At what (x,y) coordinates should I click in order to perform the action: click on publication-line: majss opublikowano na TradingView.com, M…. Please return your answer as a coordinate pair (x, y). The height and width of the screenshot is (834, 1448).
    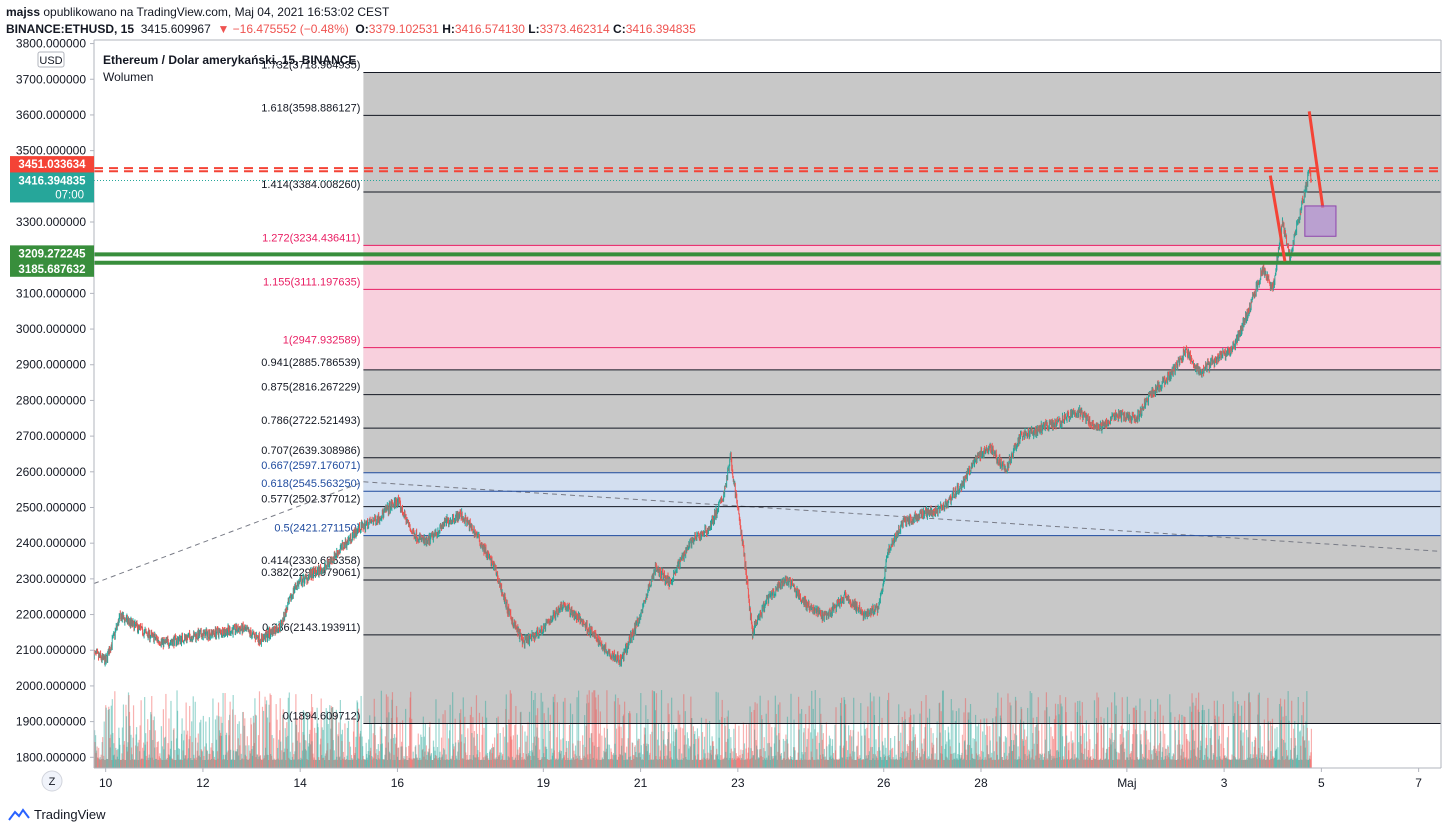
    Looking at the image, I should click on (197, 12).